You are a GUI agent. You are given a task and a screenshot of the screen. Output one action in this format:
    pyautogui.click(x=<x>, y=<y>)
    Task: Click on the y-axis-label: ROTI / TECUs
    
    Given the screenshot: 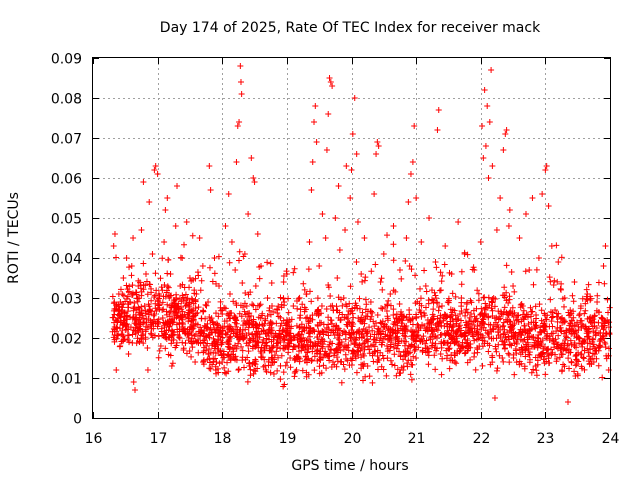 What is the action you would take?
    pyautogui.click(x=14, y=238)
    